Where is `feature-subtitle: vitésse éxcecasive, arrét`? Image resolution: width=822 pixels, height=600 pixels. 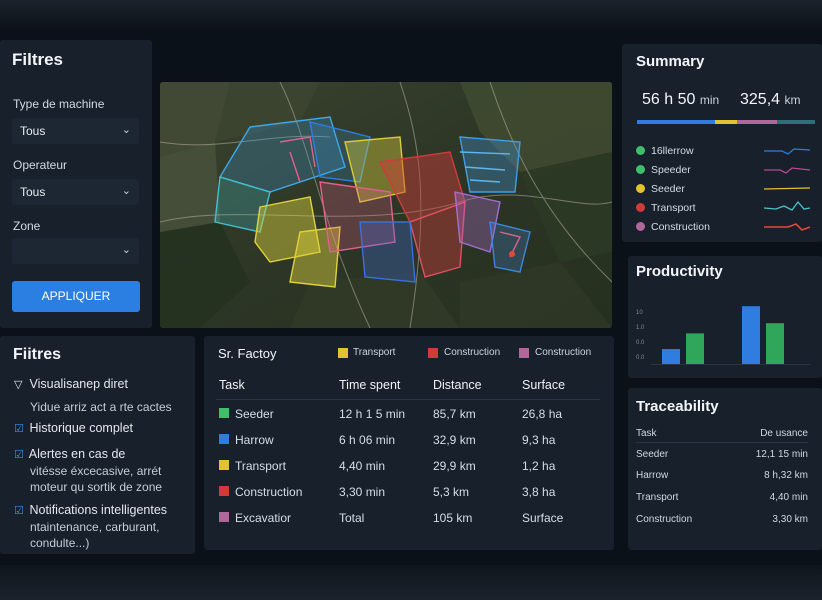
feature-subtitle: vitésse éxcecasive, arrét is located at coordinates (96, 471).